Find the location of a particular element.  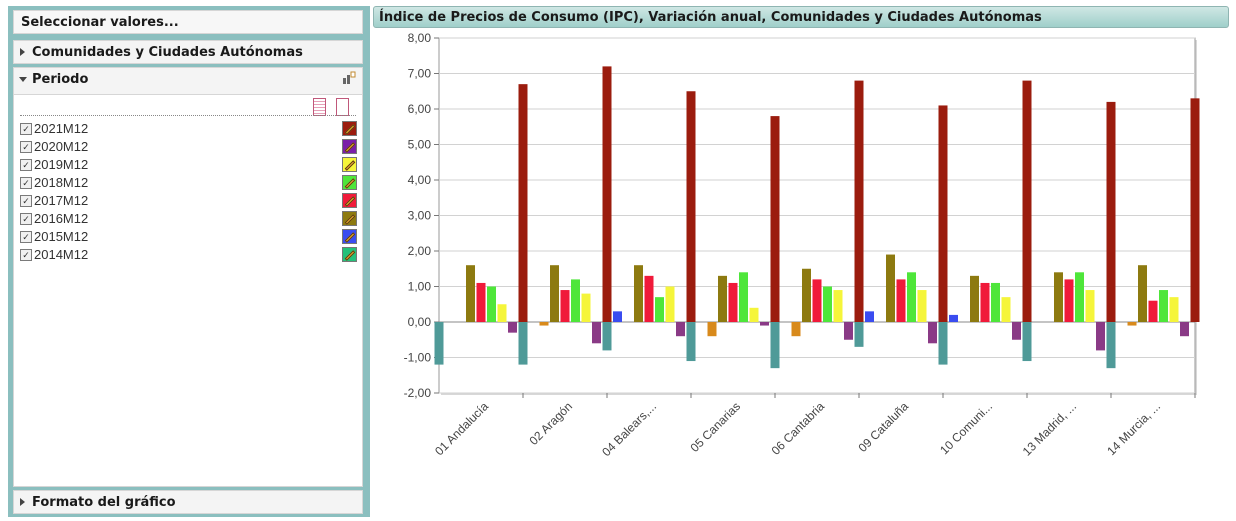

y-tick-label: 4,00 is located at coordinates (420, 180).